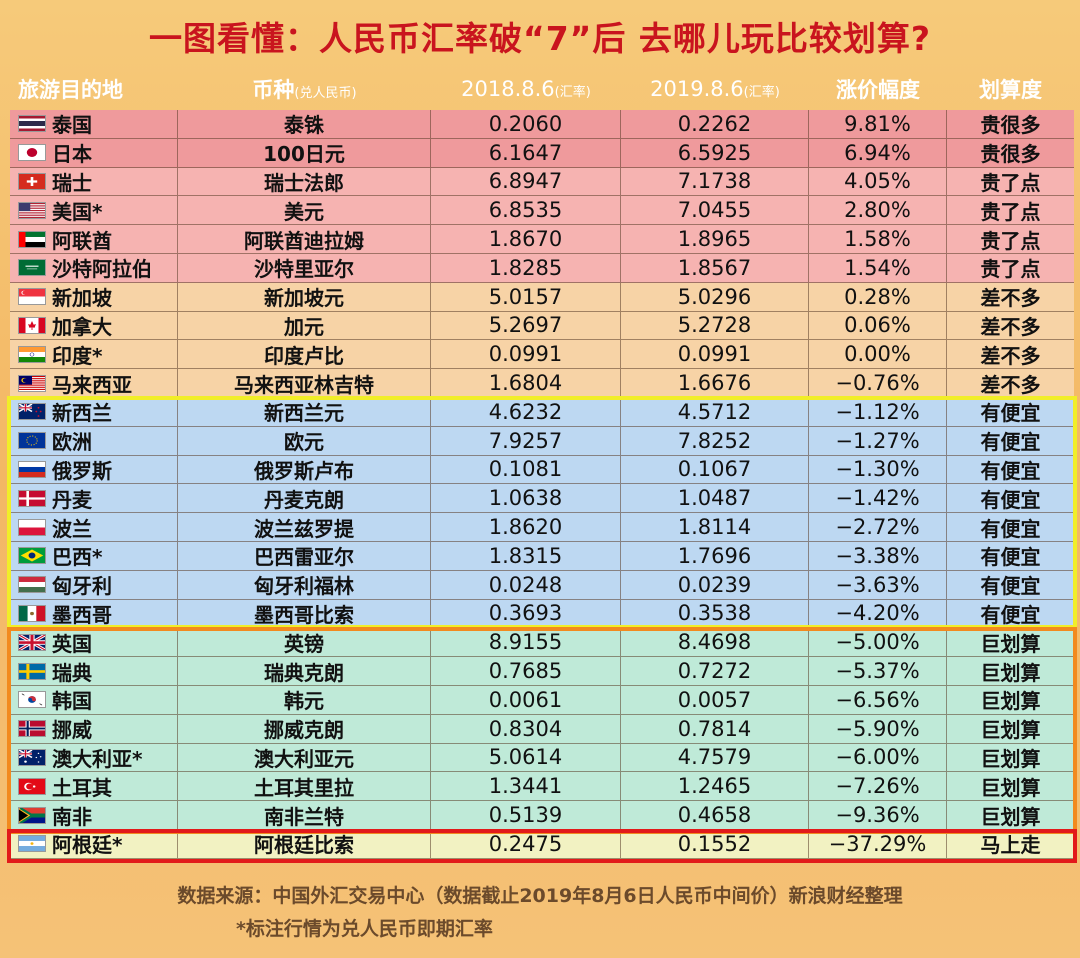 The width and height of the screenshot is (1080, 958). I want to click on change-cell: 4.05%, so click(878, 181).